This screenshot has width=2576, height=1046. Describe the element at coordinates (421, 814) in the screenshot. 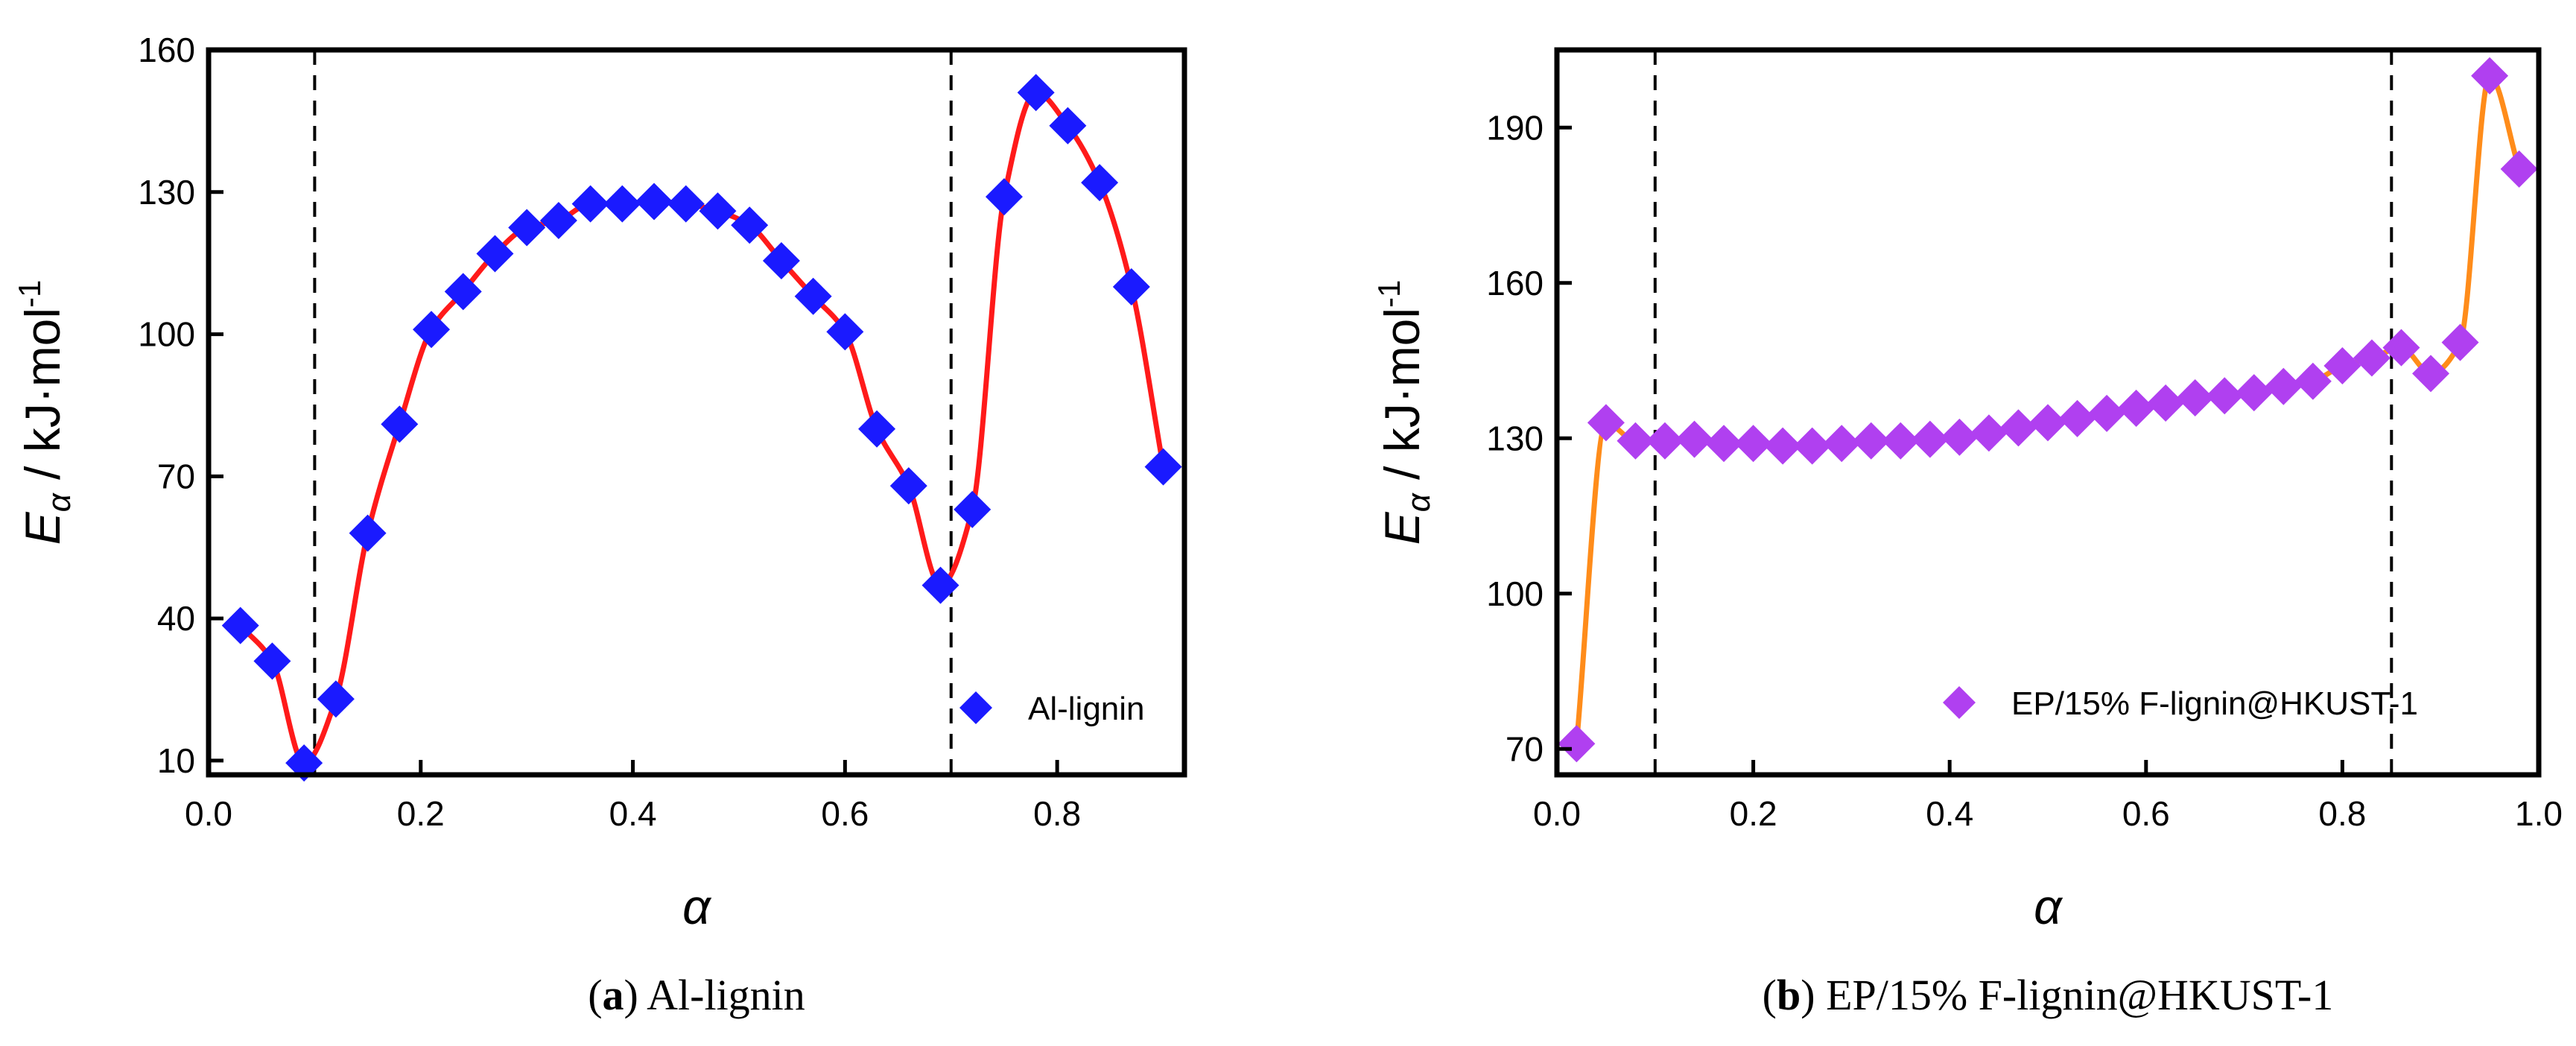

I see `x-tick-label: 0.2` at that location.